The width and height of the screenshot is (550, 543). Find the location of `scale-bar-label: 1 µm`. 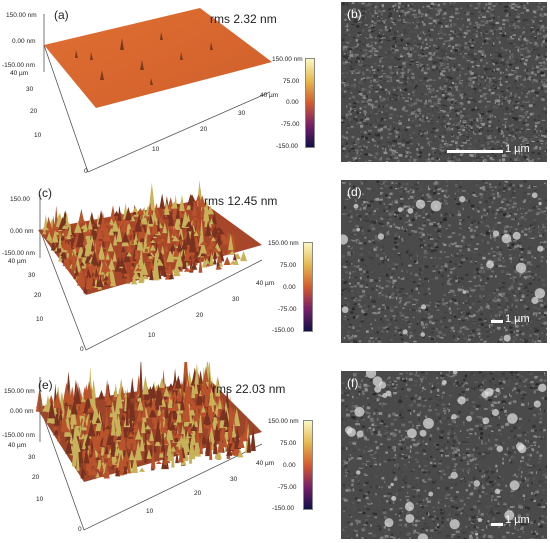

scale-bar-label: 1 µm is located at coordinates (517, 520).